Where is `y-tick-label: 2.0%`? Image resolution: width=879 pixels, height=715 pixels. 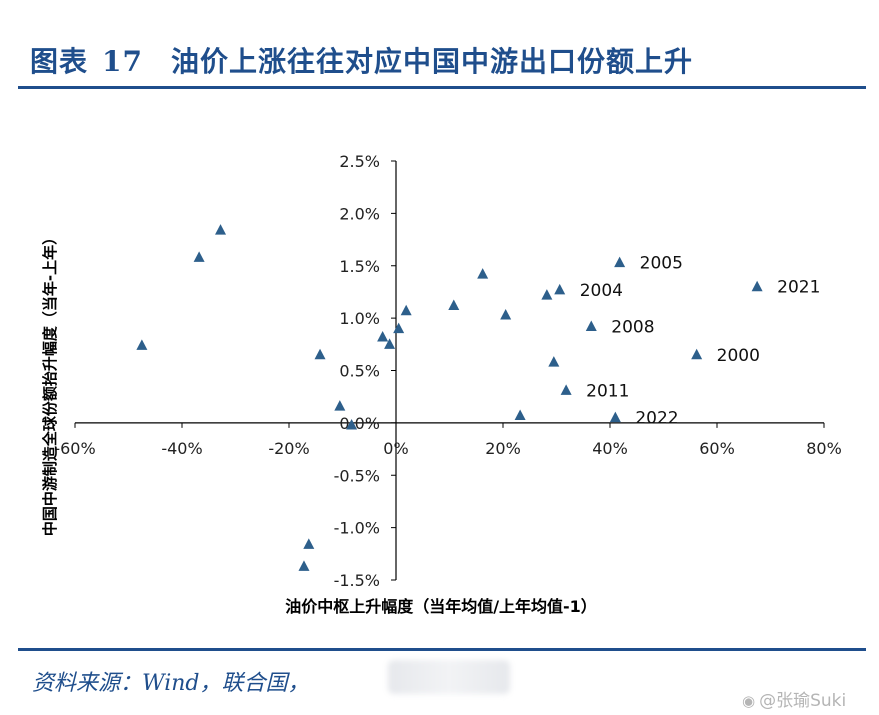 y-tick-label: 2.0% is located at coordinates (359, 213).